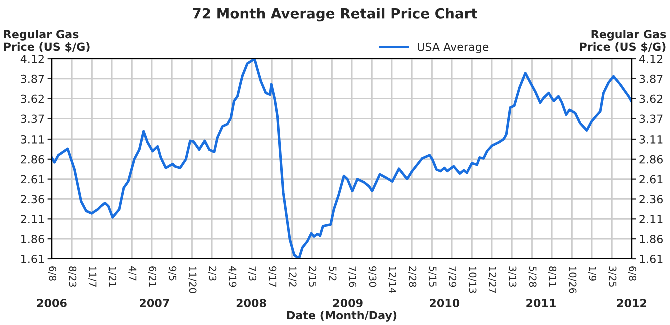 The height and width of the screenshot is (325, 670). What do you see at coordinates (552, 276) in the screenshot?
I see `x-tick-label: 8/11` at bounding box center [552, 276].